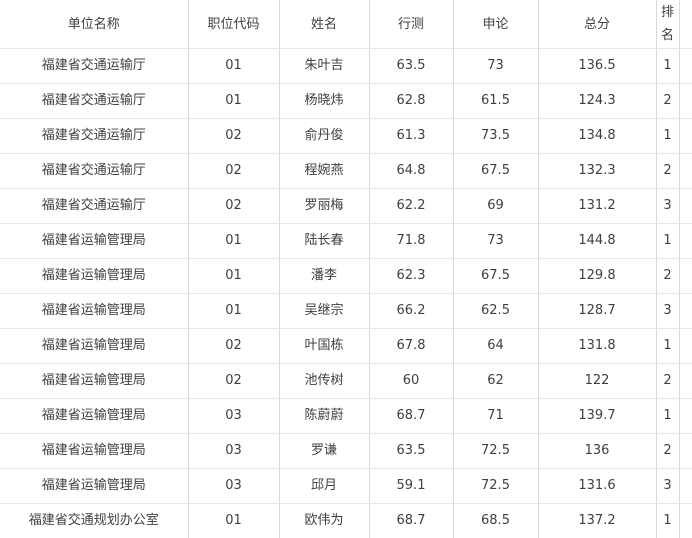  I want to click on table-cell: 131.8, so click(597, 346).